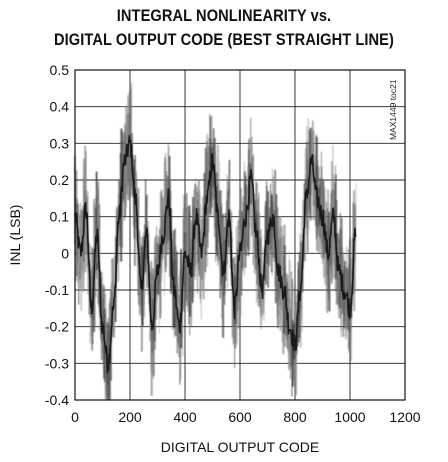  Describe the element at coordinates (75, 417) in the screenshot. I see `x-tick-label: 0` at that location.